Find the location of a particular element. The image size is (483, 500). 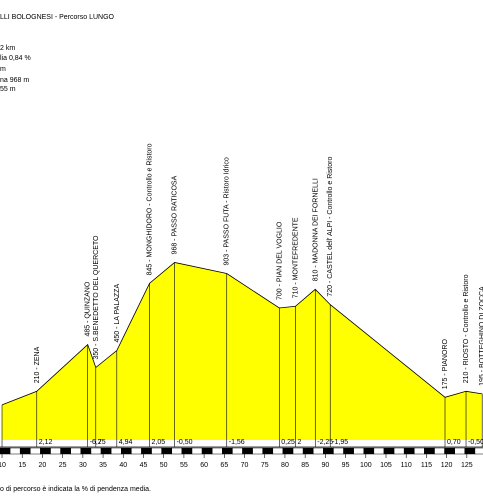

x-tick-label: 25 is located at coordinates (63, 465).